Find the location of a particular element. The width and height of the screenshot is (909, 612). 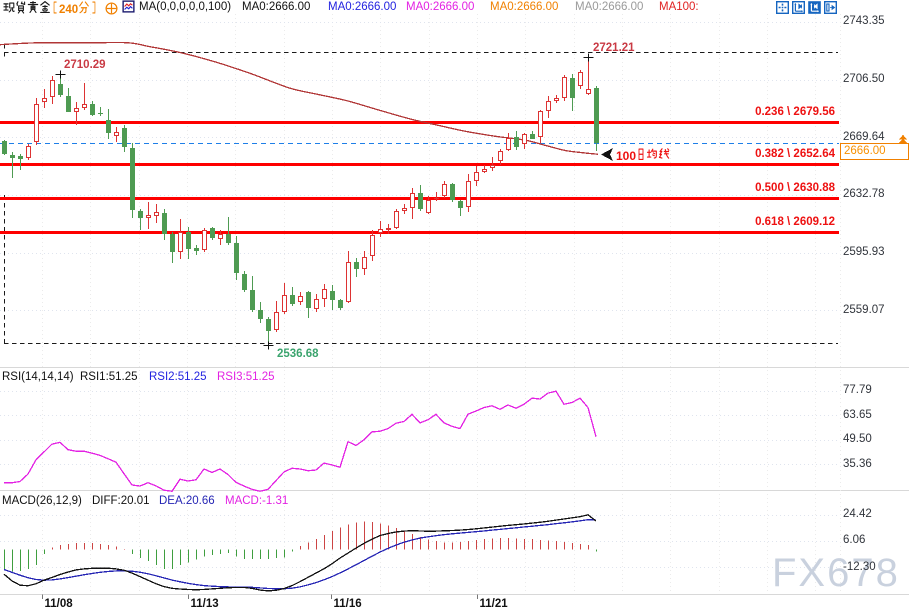

rsi-params-label: RSI(14,14,14) is located at coordinates (38, 377).